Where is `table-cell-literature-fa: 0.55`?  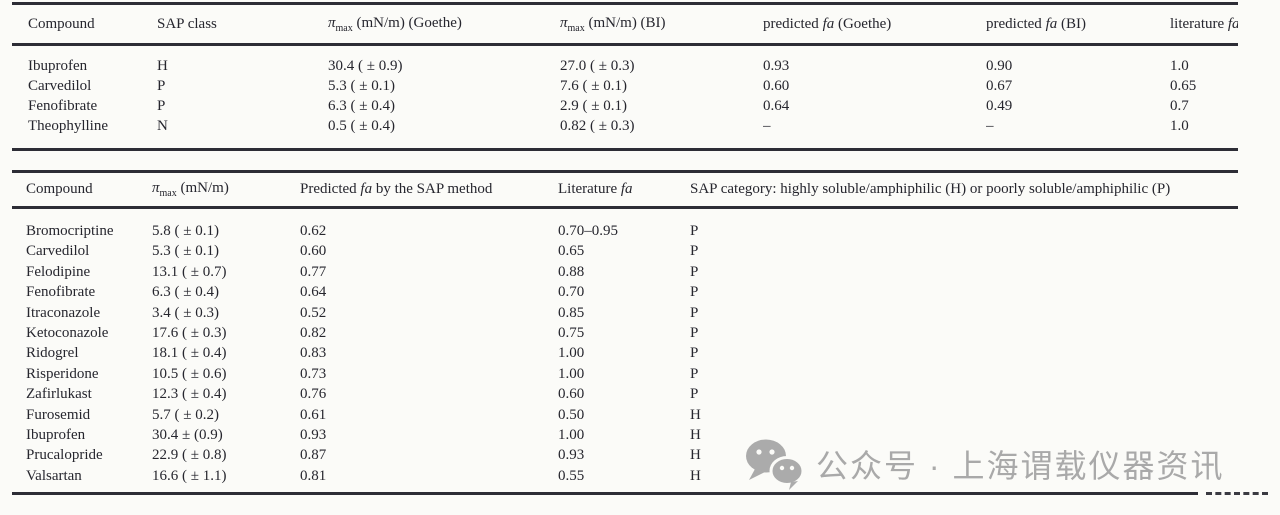
table-cell-literature-fa: 0.55 is located at coordinates (571, 475).